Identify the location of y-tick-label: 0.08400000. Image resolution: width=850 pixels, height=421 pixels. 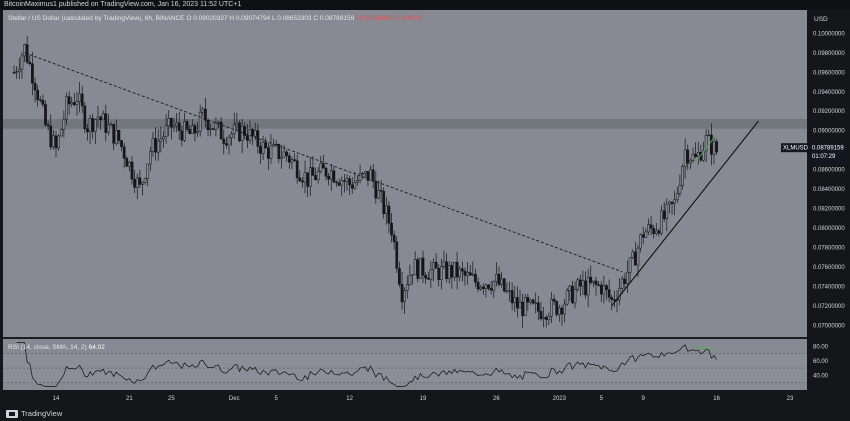
(829, 190).